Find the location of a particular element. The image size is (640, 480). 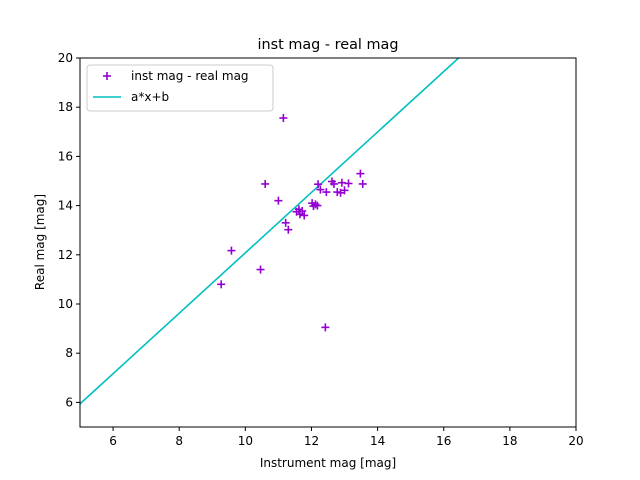

legend-marker-scatter is located at coordinates (107, 76).